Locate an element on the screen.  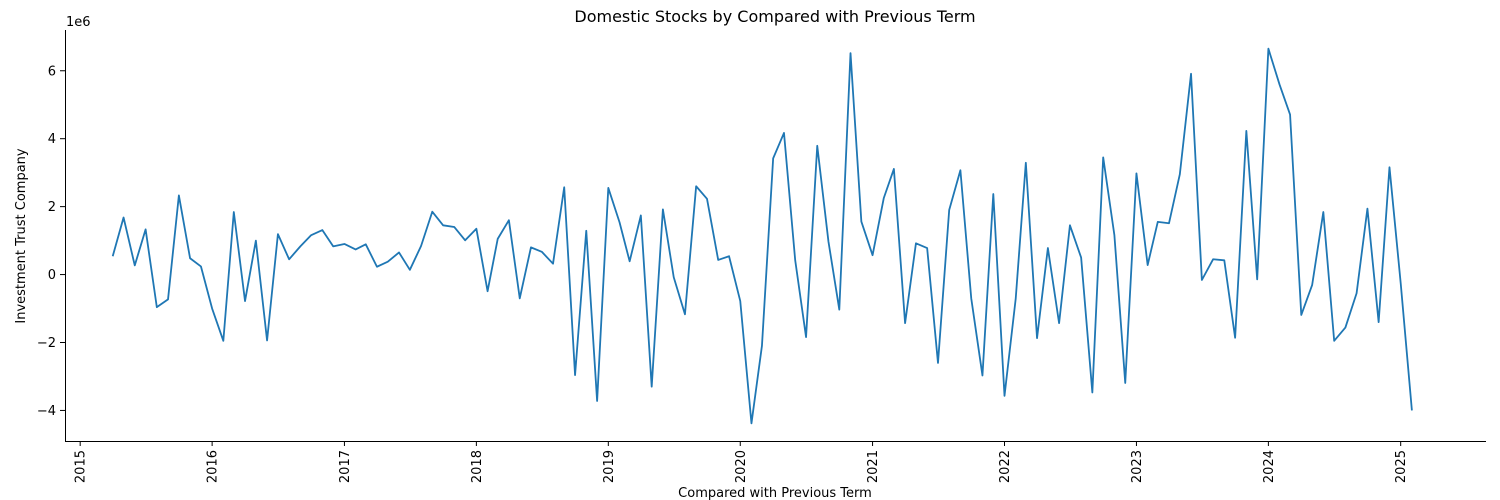
x-tick-label: 2025 is located at coordinates (1401, 466).